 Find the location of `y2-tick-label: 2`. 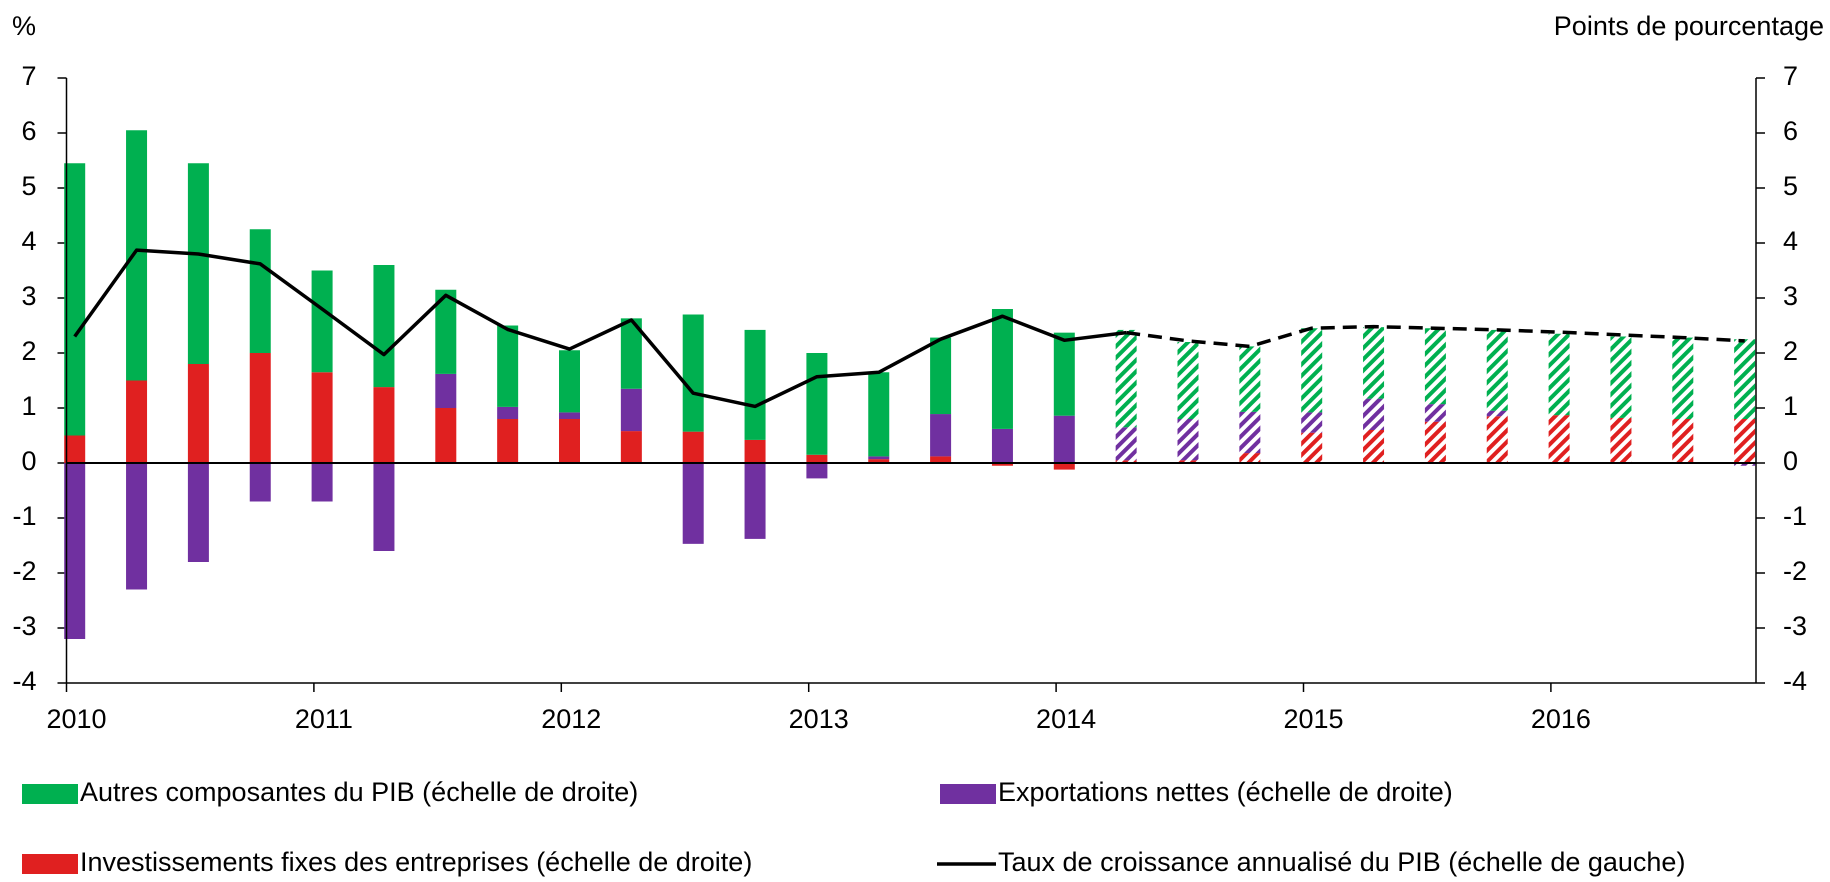

y2-tick-label: 2 is located at coordinates (1790, 351).